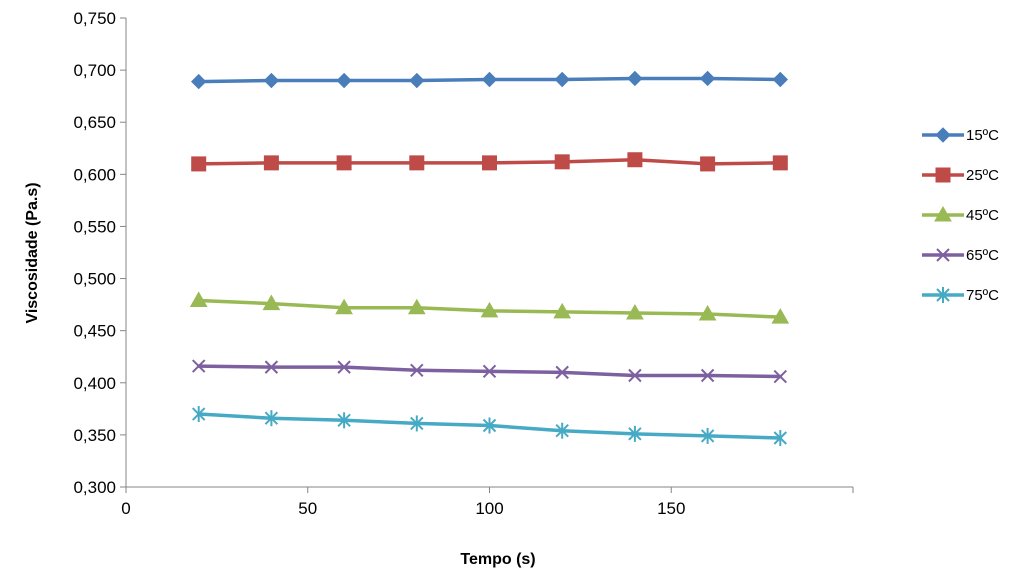  I want to click on y-tick-label: 0,750, so click(94, 18).